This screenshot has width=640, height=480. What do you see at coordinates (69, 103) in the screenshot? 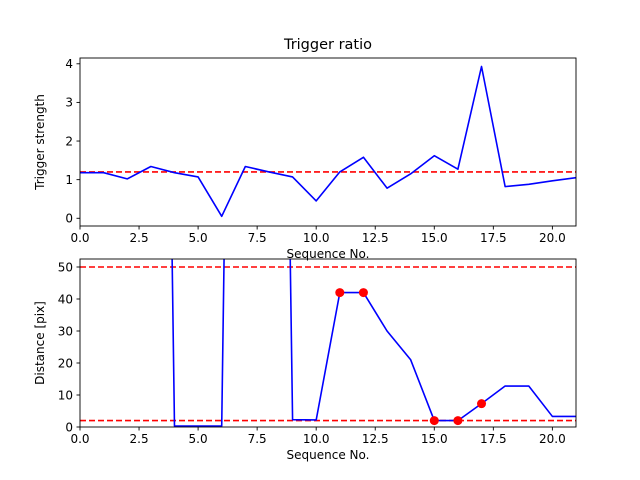
I see `y-tick-label: 3` at bounding box center [69, 103].